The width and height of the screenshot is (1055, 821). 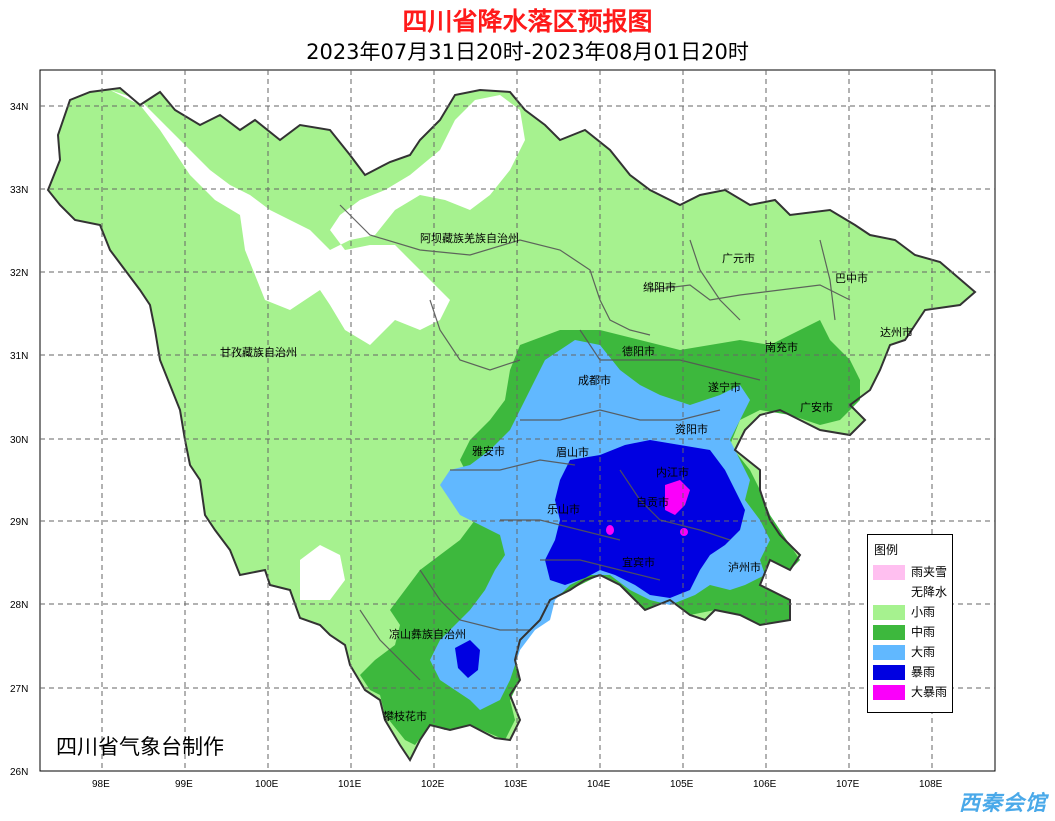 I want to click on city-label: 巴中市, so click(x=851, y=278).